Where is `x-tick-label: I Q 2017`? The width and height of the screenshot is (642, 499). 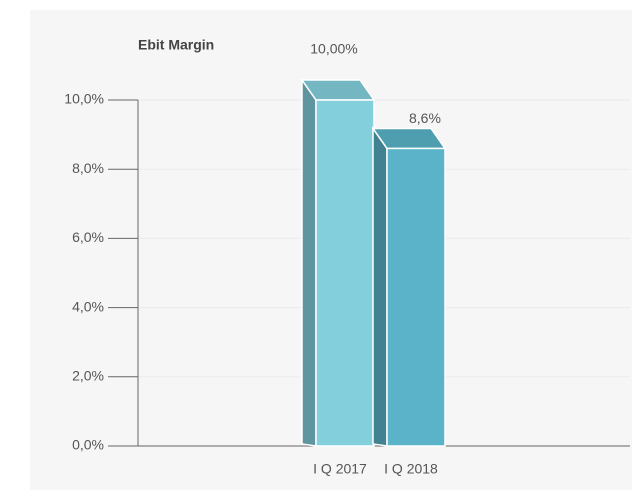 x-tick-label: I Q 2017 is located at coordinates (340, 469).